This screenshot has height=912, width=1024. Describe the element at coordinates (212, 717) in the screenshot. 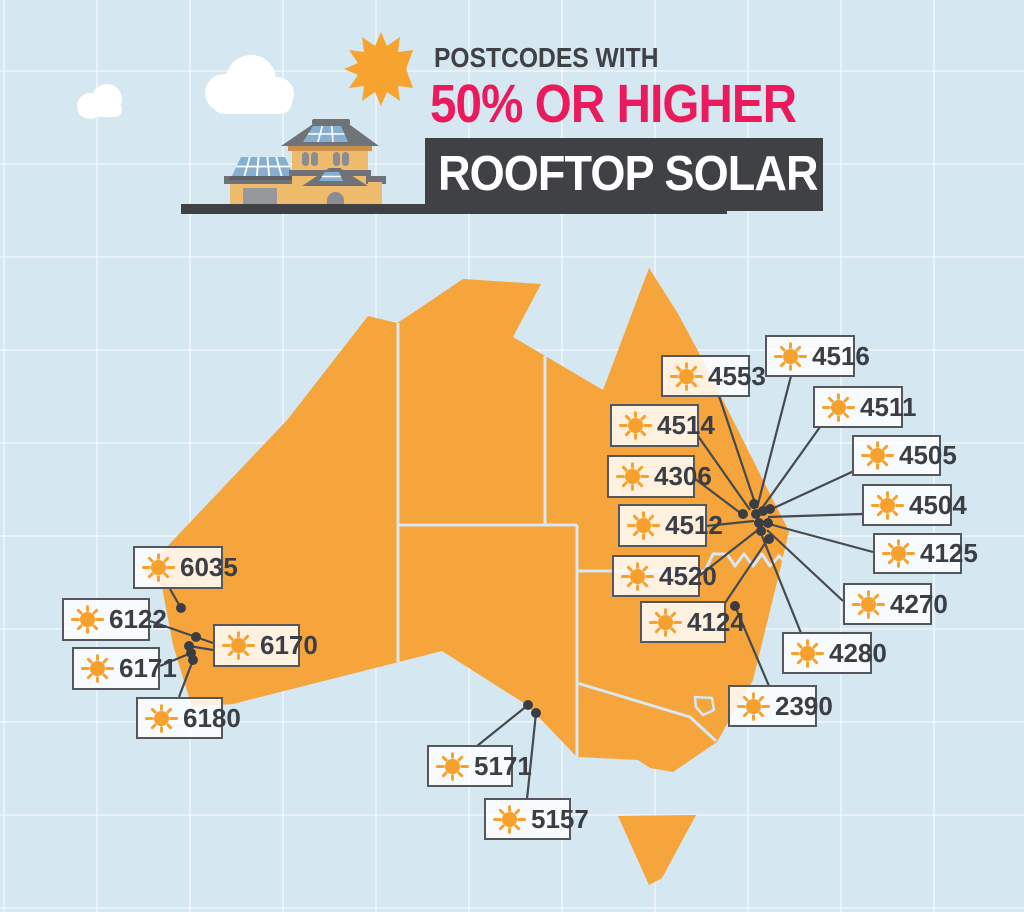

I see `postcode-value: 6180` at that location.